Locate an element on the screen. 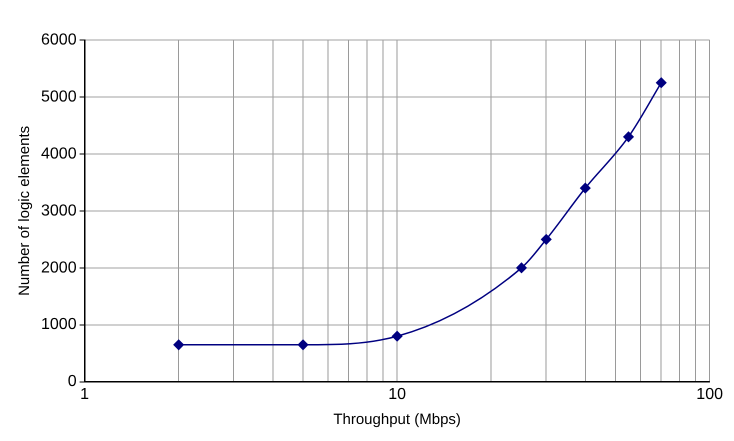 This screenshot has height=441, width=734. x-tick-label: 1 is located at coordinates (85, 394).